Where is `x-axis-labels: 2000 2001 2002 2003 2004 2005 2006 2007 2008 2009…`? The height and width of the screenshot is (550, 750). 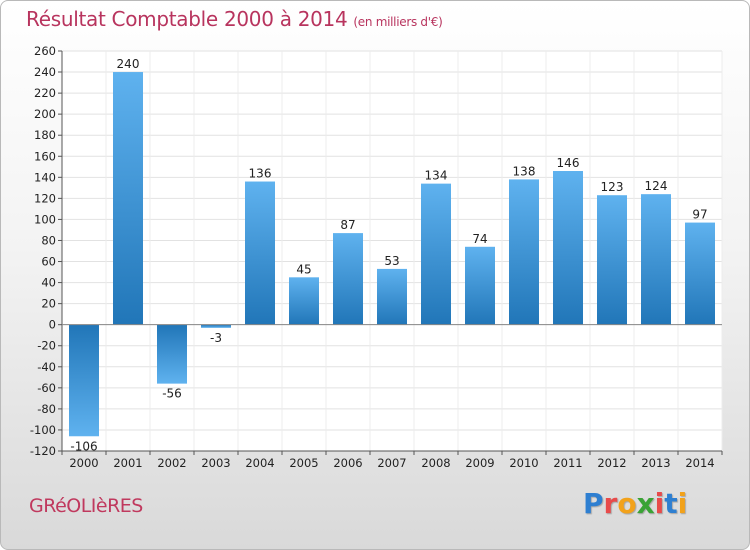 x-axis-labels: 2000 2001 2002 2003 2004 2005 2006 2007 2008 2009… is located at coordinates (391, 463).